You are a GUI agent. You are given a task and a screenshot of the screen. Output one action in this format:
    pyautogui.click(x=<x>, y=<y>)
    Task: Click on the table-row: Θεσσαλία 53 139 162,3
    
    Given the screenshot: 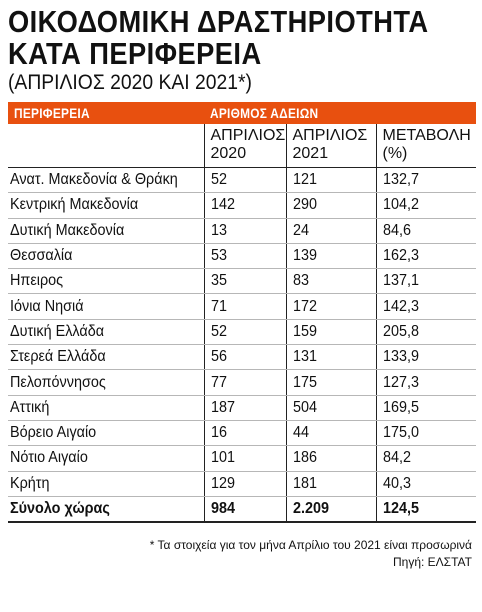 What is the action you would take?
    pyautogui.click(x=242, y=256)
    